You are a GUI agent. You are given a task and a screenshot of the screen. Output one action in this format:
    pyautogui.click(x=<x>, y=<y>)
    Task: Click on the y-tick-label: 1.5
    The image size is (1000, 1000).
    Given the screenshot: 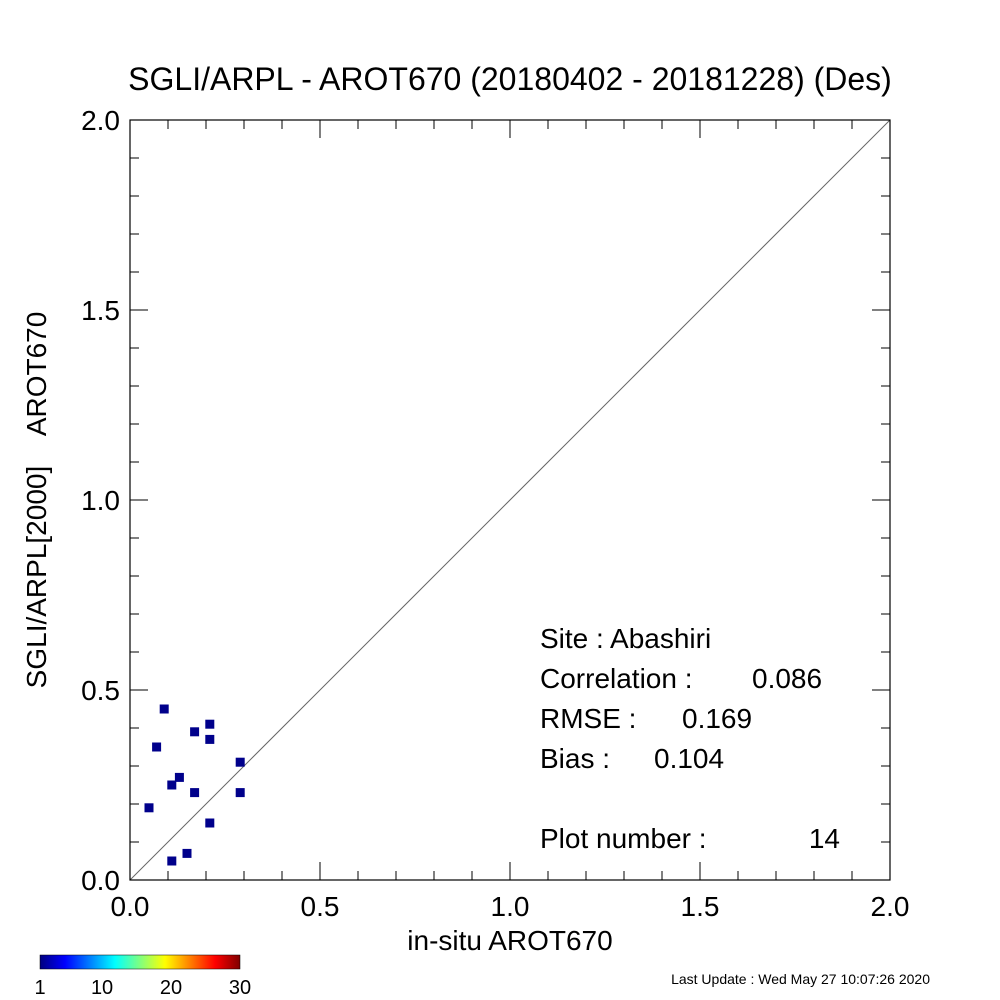 What is the action you would take?
    pyautogui.click(x=100, y=310)
    